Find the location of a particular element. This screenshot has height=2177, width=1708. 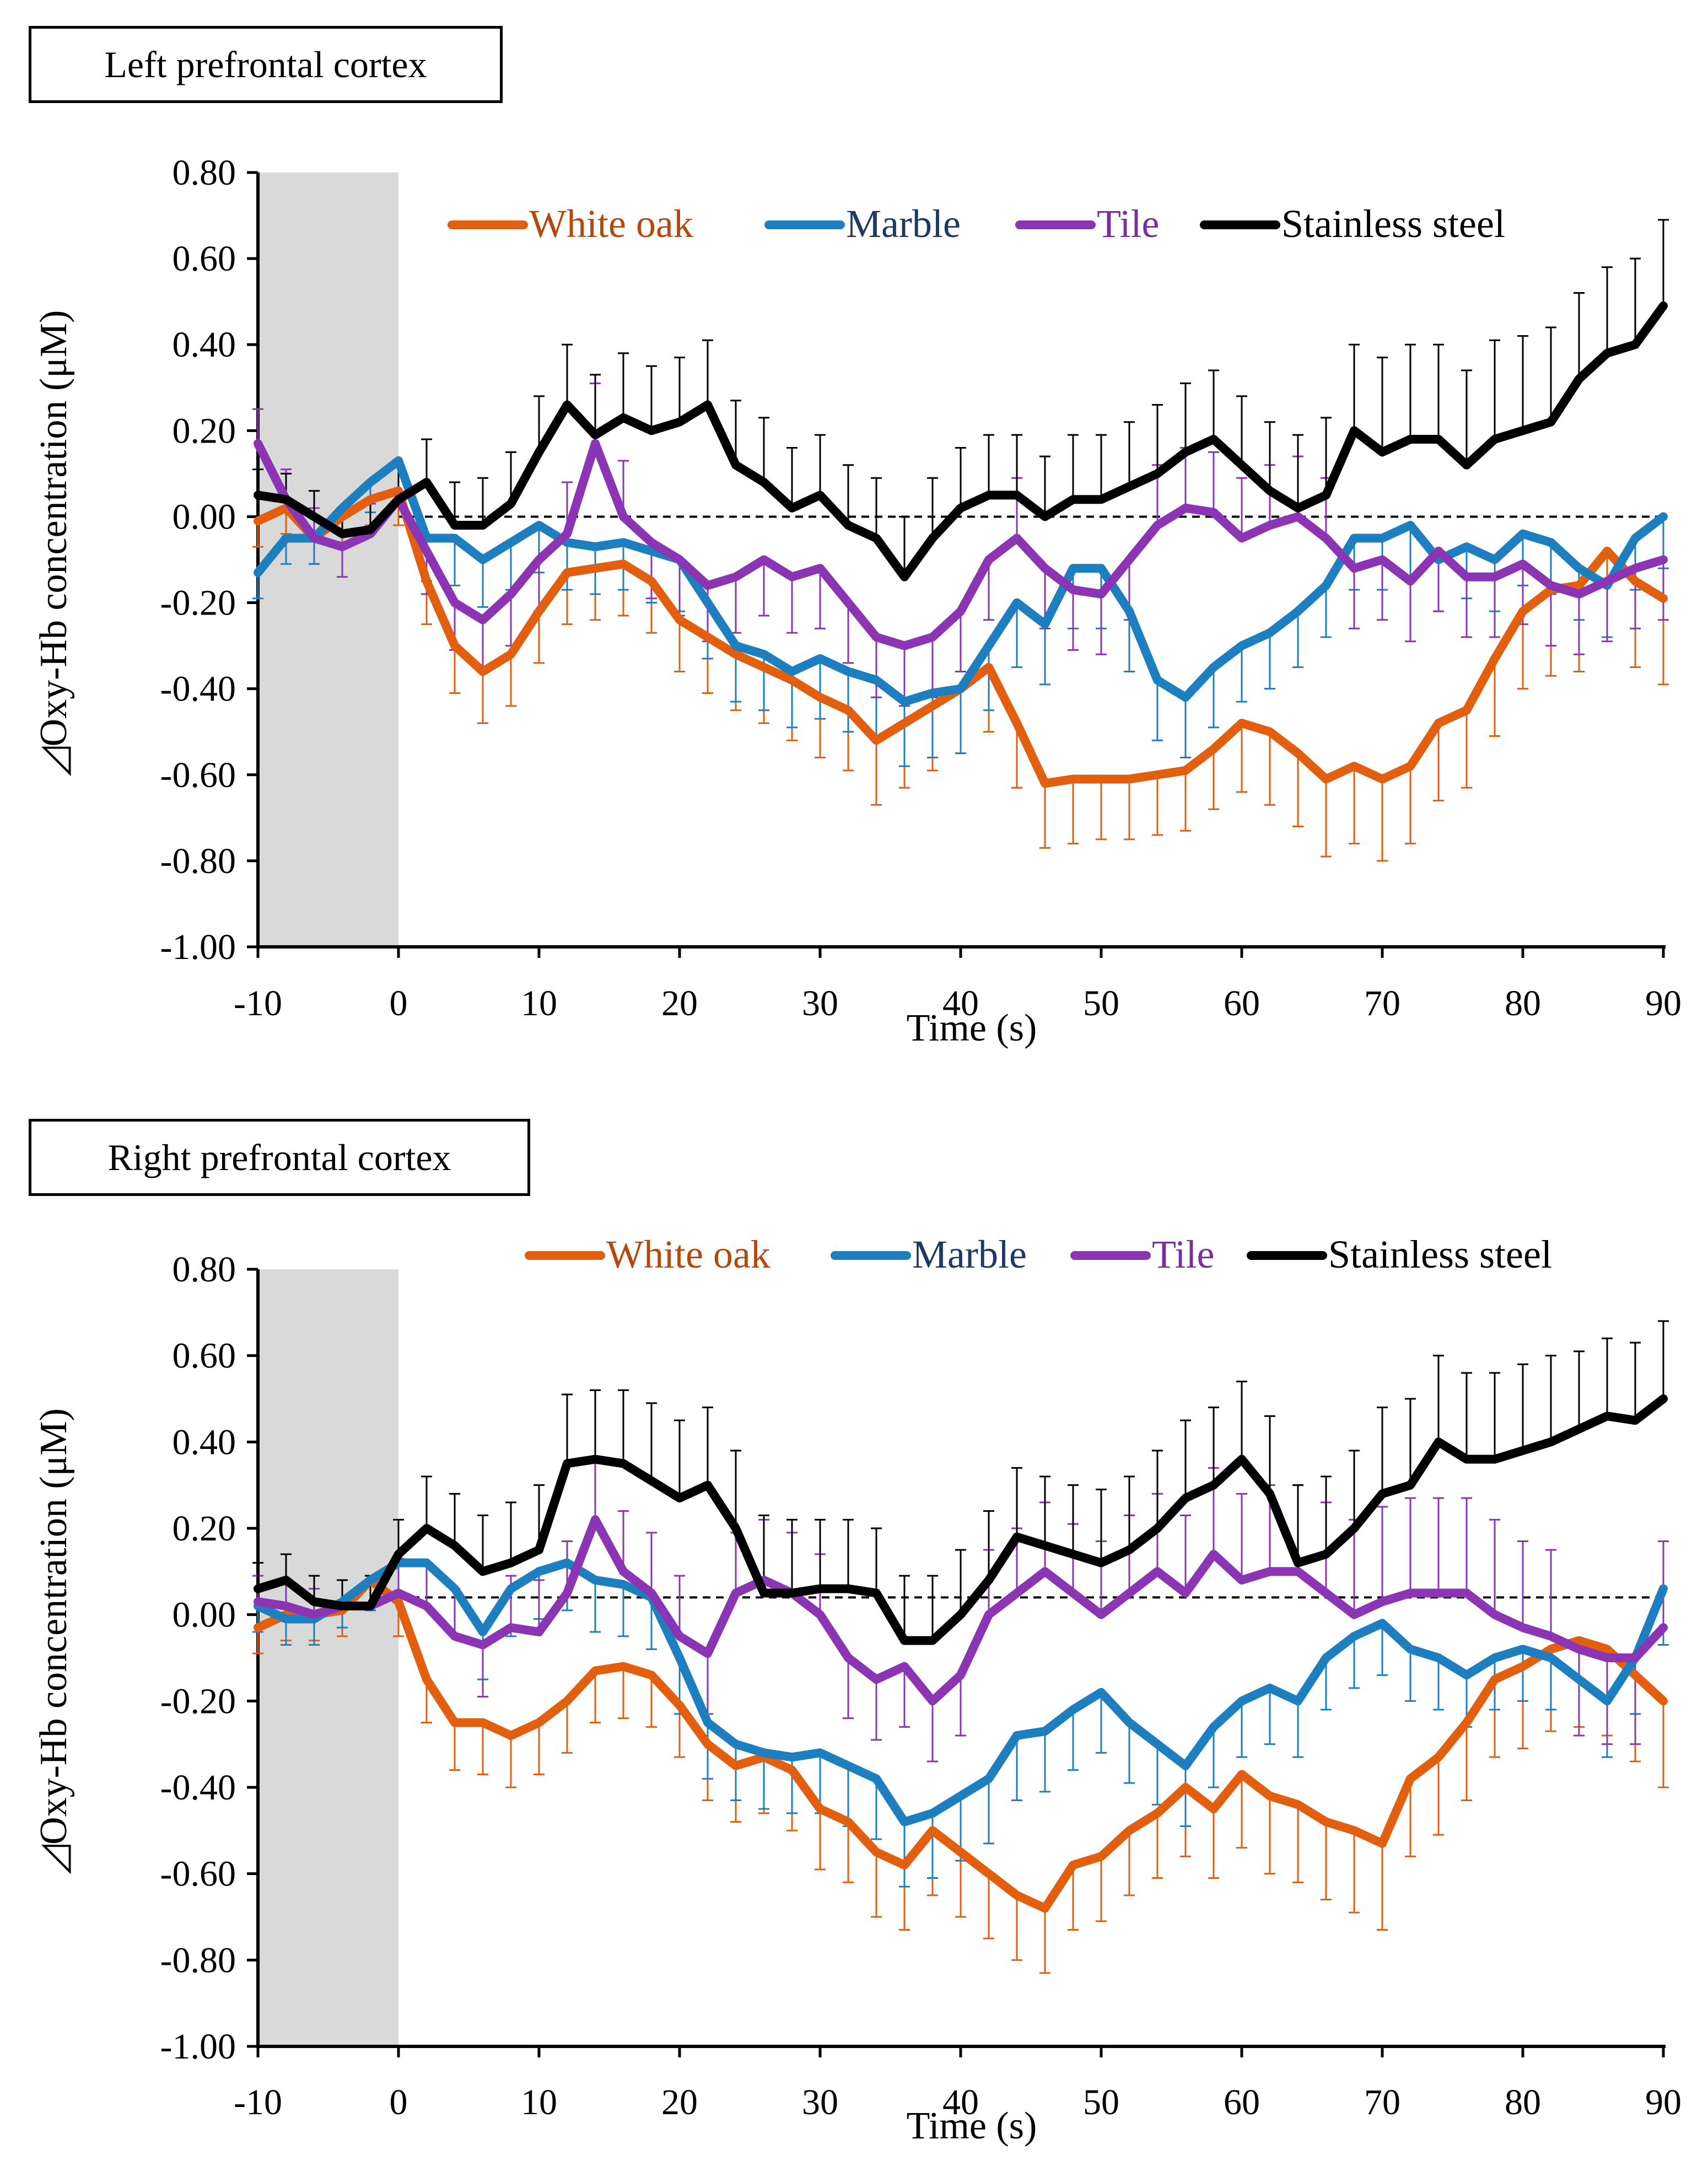

series-line-white-oak is located at coordinates (961, 1744).